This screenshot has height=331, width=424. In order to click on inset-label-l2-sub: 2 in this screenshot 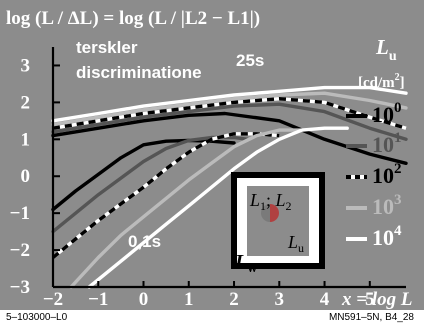, I will do `click(289, 206)`.